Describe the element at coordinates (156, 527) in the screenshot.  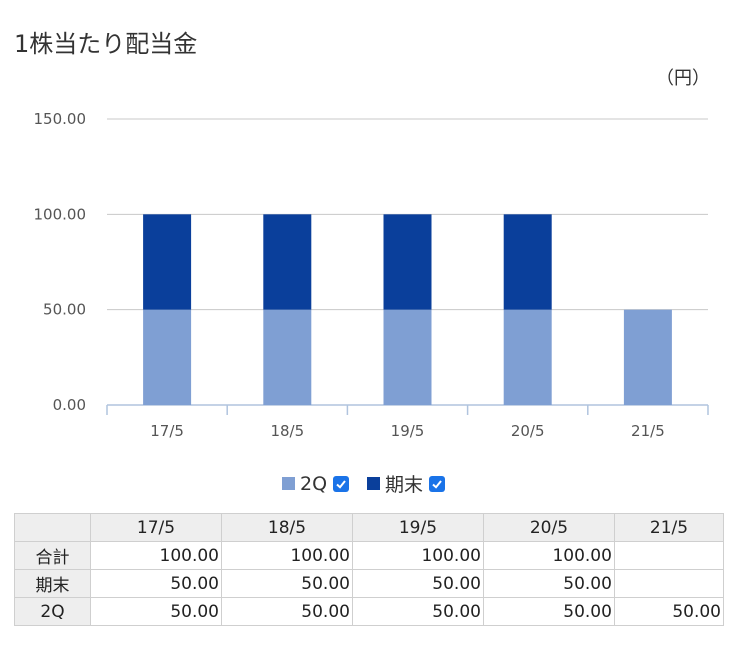
I see `table-column-header: 17/5` at that location.